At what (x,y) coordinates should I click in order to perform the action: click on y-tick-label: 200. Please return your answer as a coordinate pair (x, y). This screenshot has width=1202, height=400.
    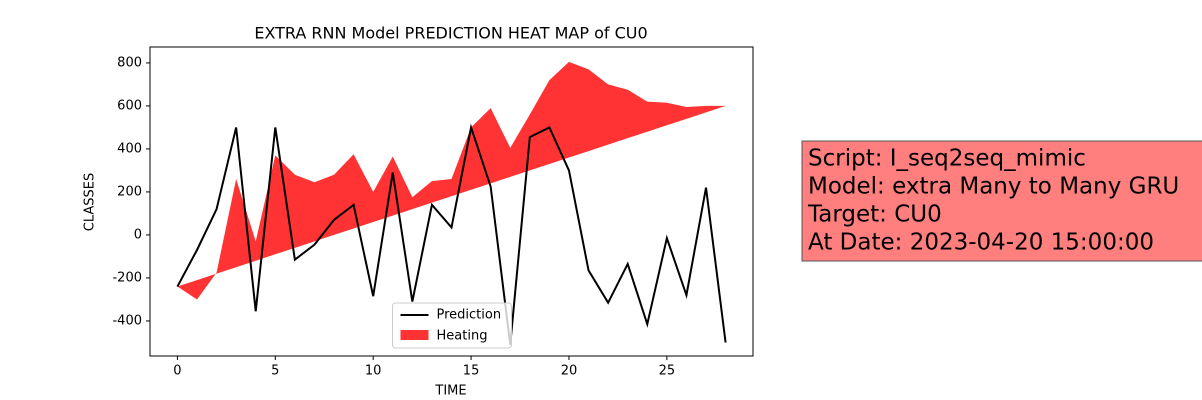
    Looking at the image, I should click on (129, 191).